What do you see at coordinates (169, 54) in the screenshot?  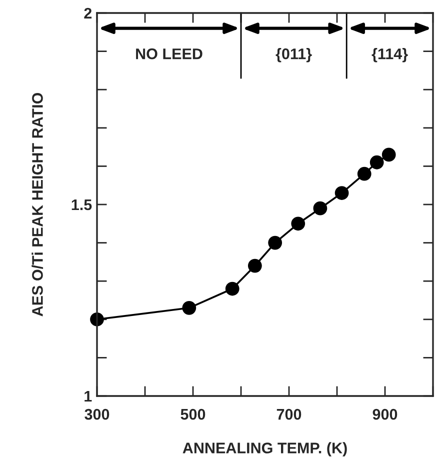 I see `annotation: NO LEED` at bounding box center [169, 54].